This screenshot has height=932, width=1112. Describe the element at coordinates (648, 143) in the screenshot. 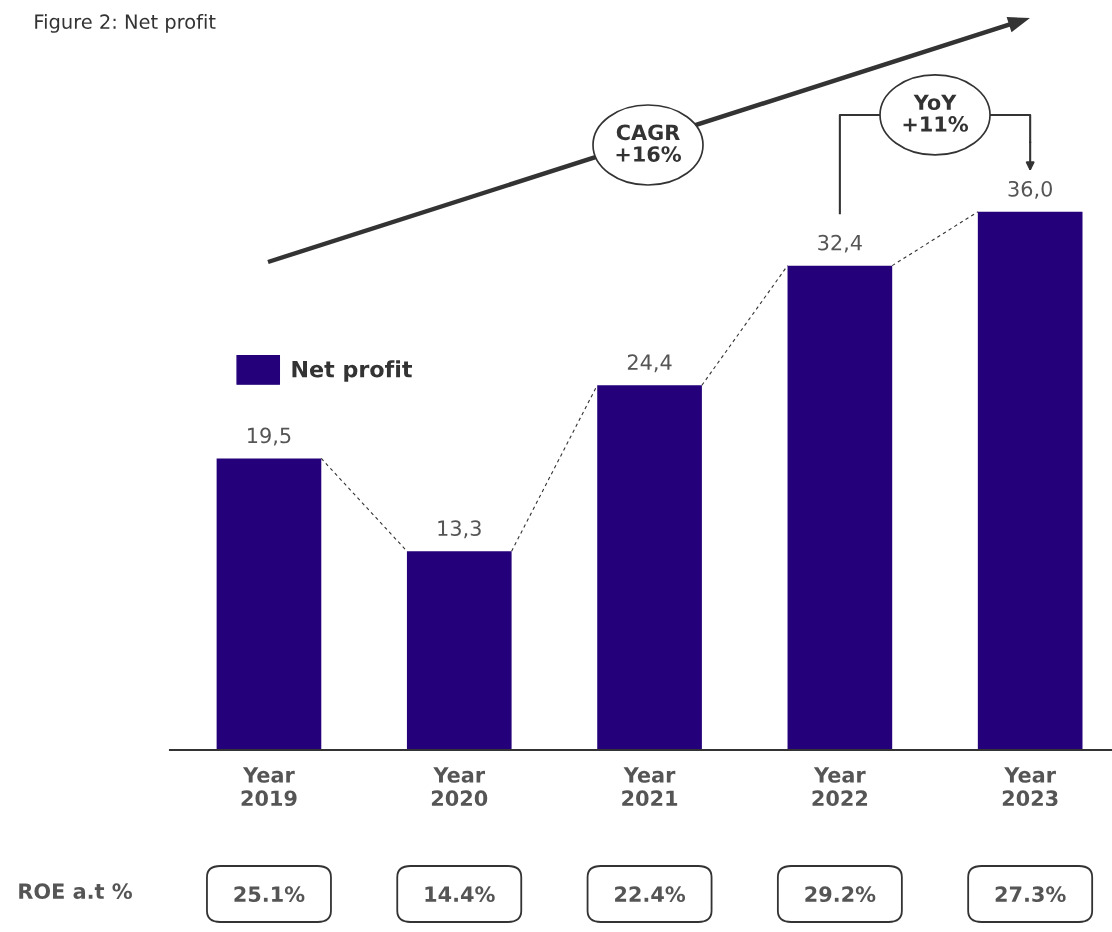

I see `text: CAGR +16%` at that location.